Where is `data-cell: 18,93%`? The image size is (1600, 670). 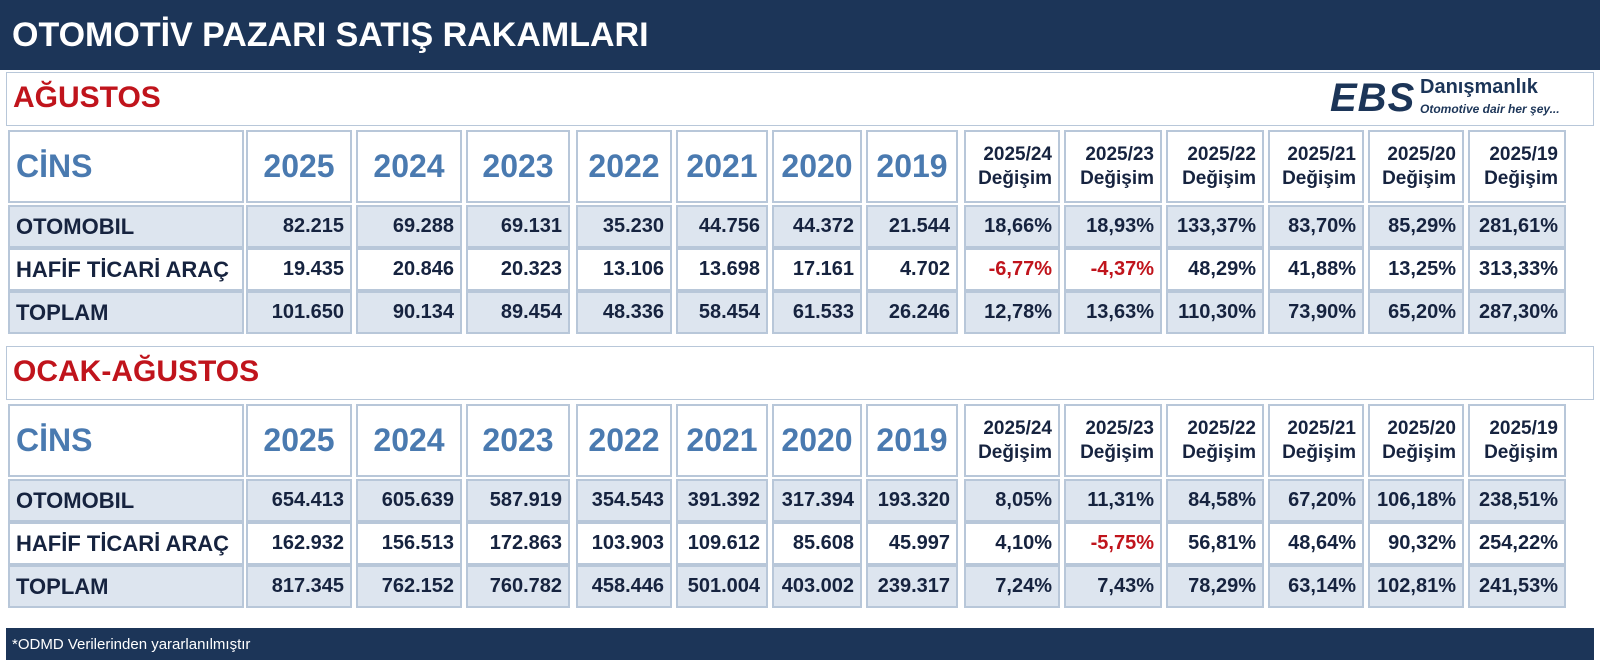 data-cell: 18,93% is located at coordinates (1113, 226).